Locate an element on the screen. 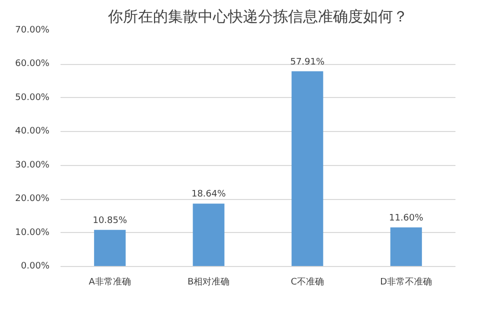 The width and height of the screenshot is (495, 311). y-tick-label: 0.00% is located at coordinates (35, 267).